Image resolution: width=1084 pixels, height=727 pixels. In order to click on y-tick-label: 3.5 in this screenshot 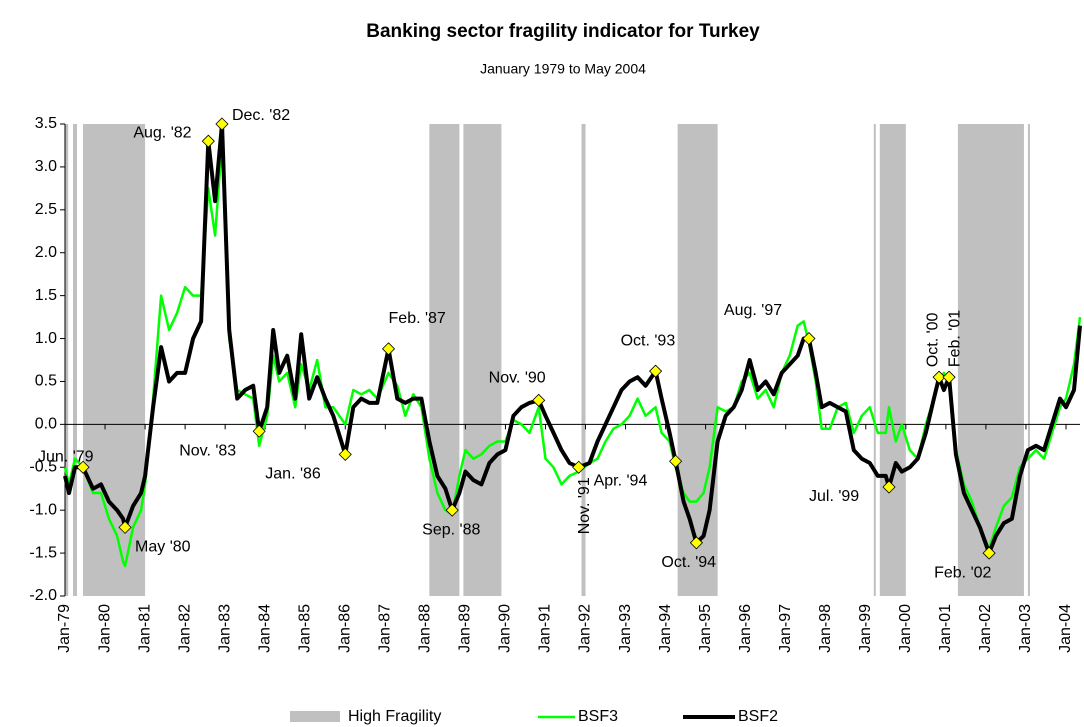, I will do `click(46, 123)`.